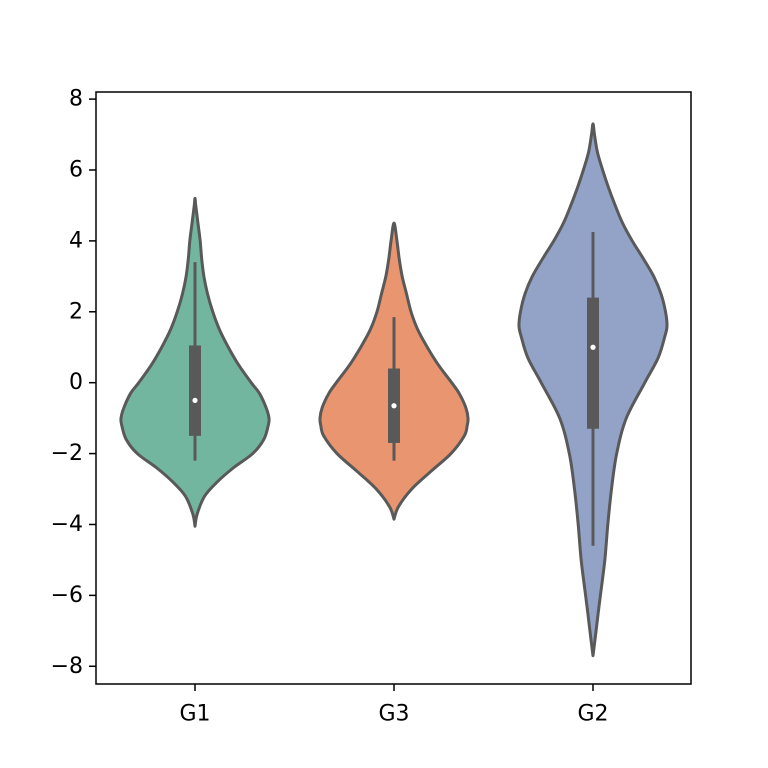 Image resolution: width=768 pixels, height=768 pixels. Describe the element at coordinates (393, 714) in the screenshot. I see `x-tick-label: G3` at that location.